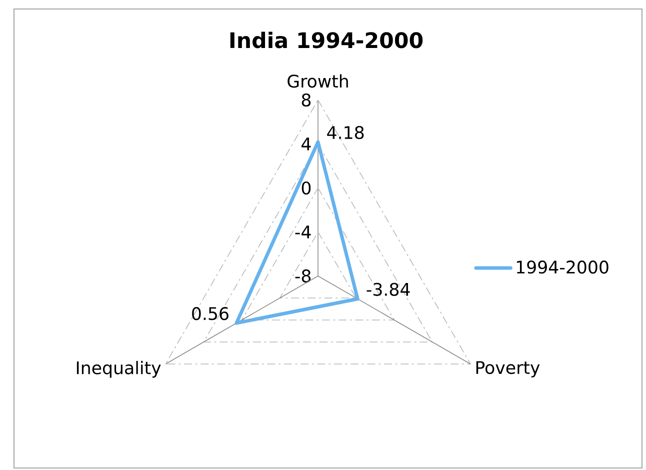 This screenshot has height=470, width=646. What do you see at coordinates (345, 133) in the screenshot?
I see `data-label: 4.18` at bounding box center [345, 133].